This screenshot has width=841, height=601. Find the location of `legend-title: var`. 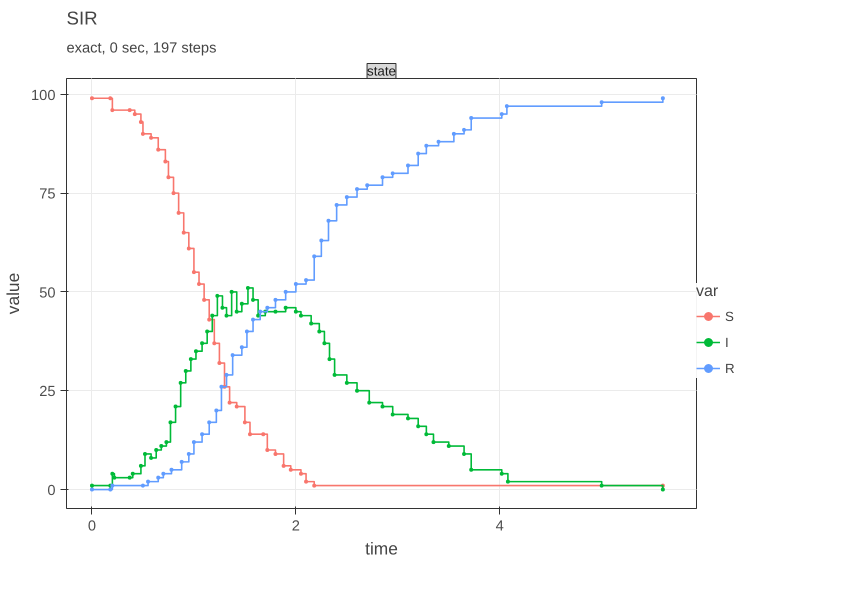

legend-title: var is located at coordinates (708, 292).